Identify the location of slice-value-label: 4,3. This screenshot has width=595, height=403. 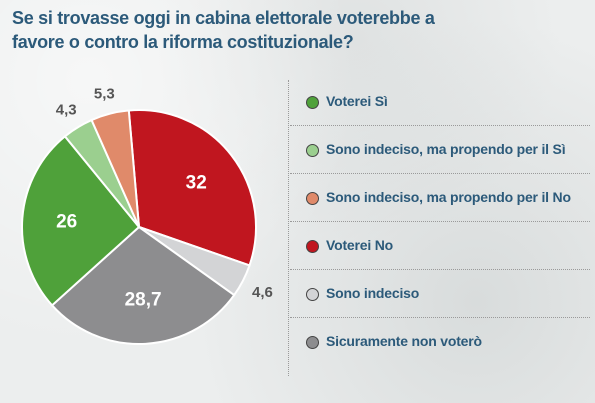
(66, 110).